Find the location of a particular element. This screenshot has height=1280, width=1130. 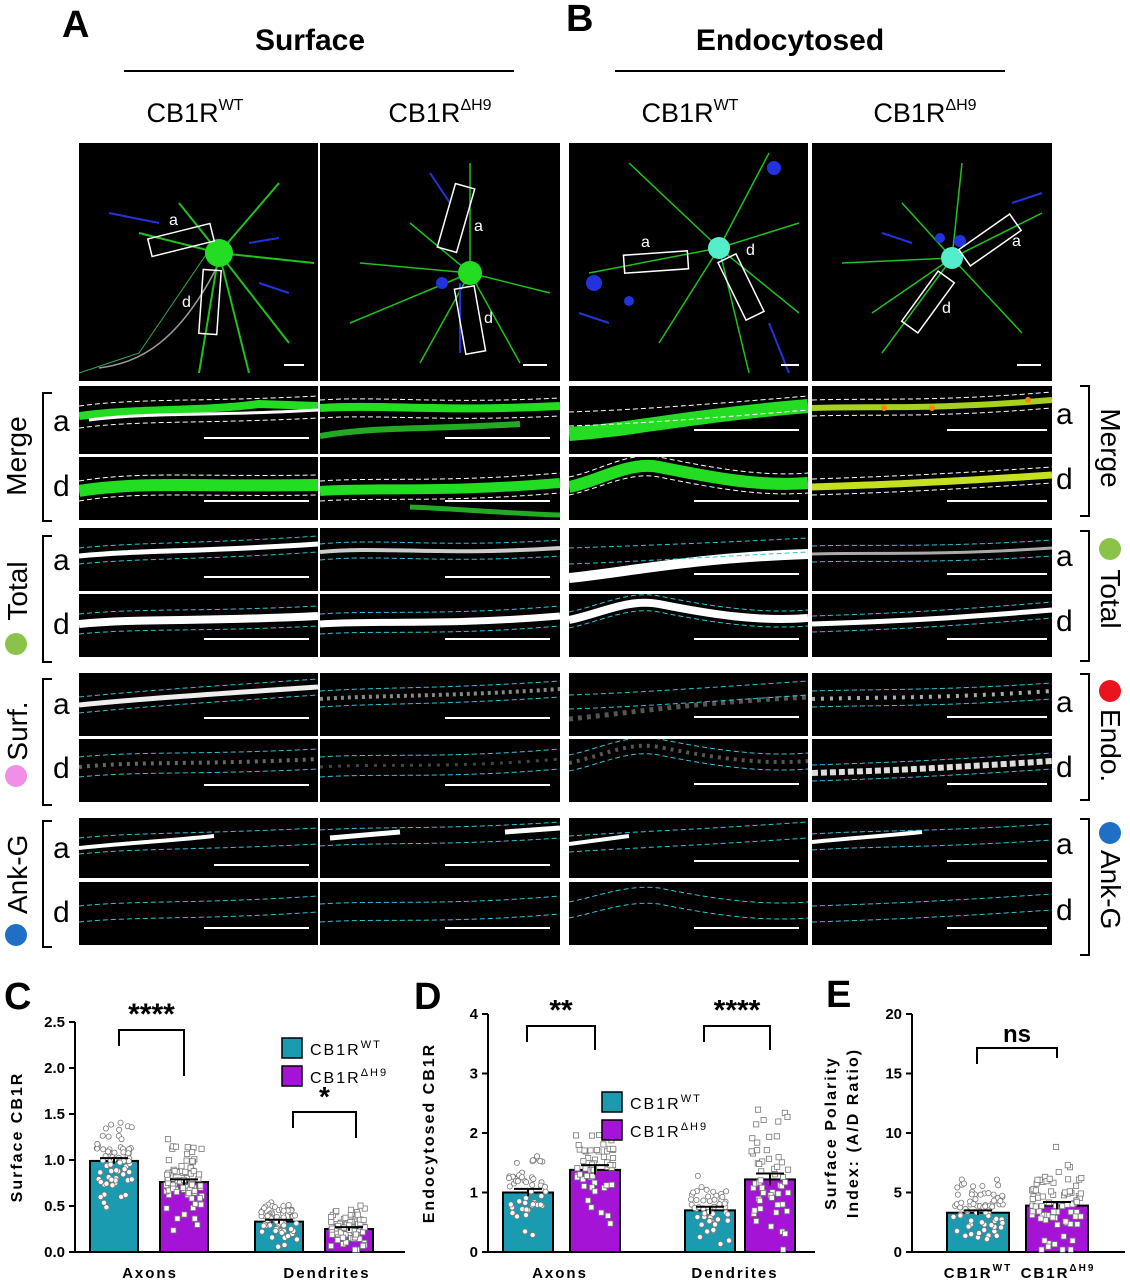

bracket-ankg-right is located at coordinates (1085, 887).